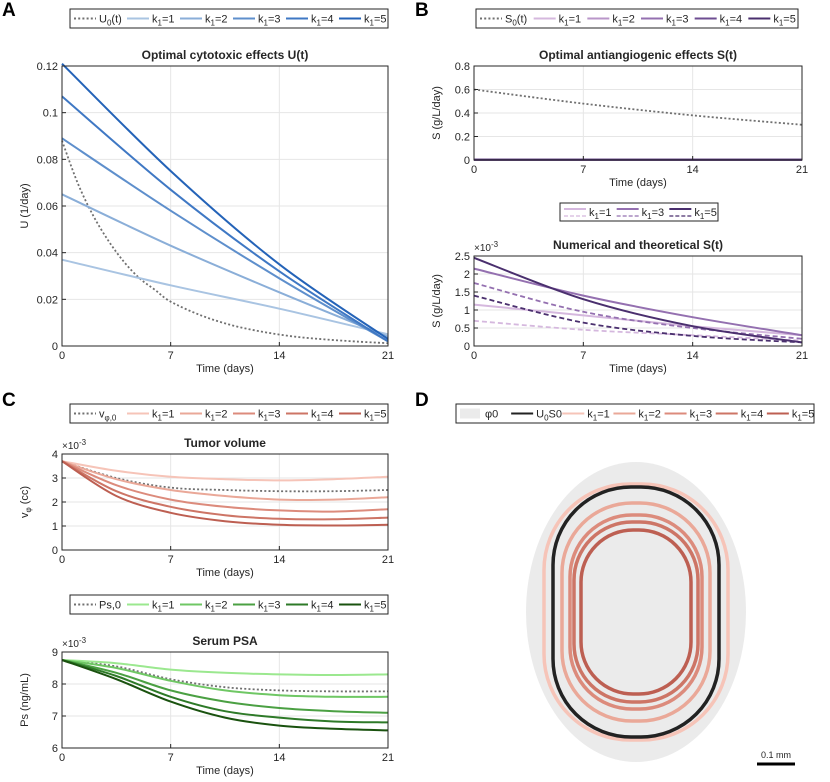 This screenshot has height=782, width=830. What do you see at coordinates (110, 21) in the screenshot?
I see `legend-label-u0-t: U0(t)` at bounding box center [110, 21].